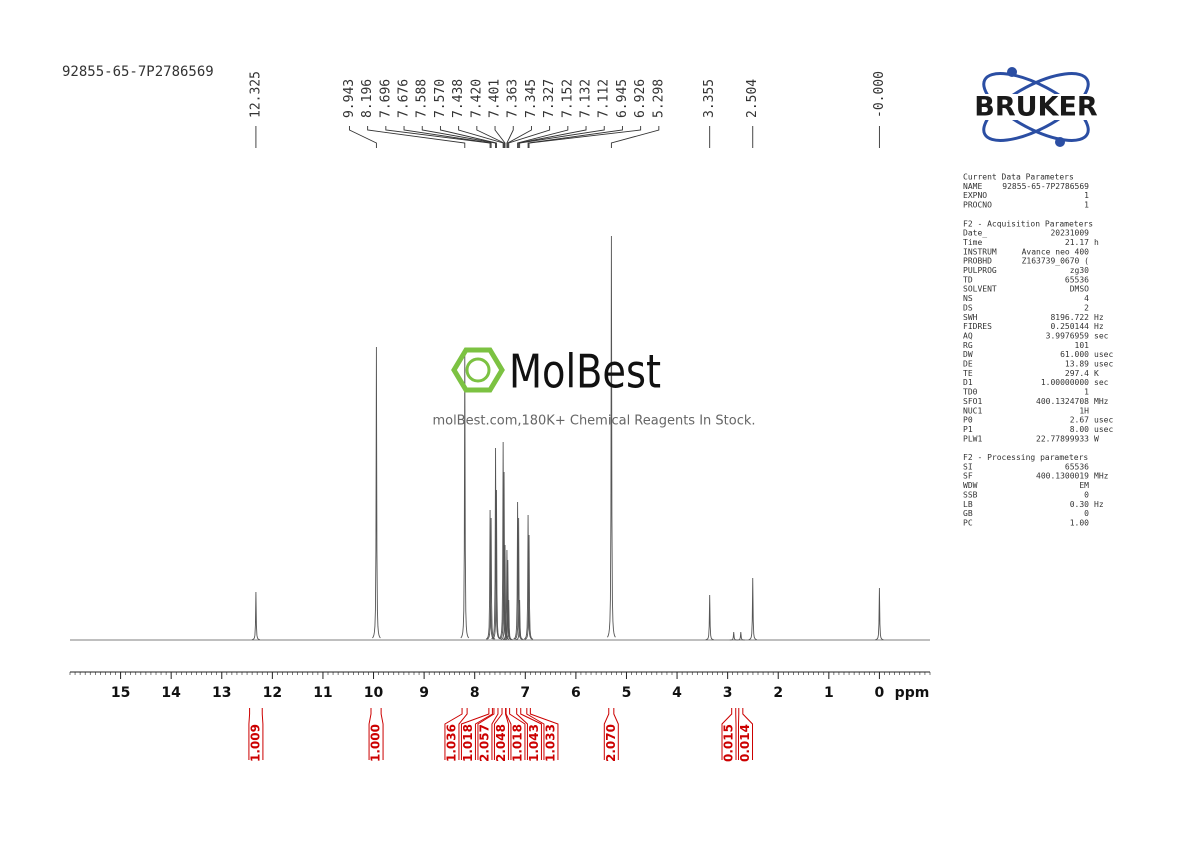 This screenshot has width=1190, height=846. I want to click on peak-label: 7.327, so click(549, 98).